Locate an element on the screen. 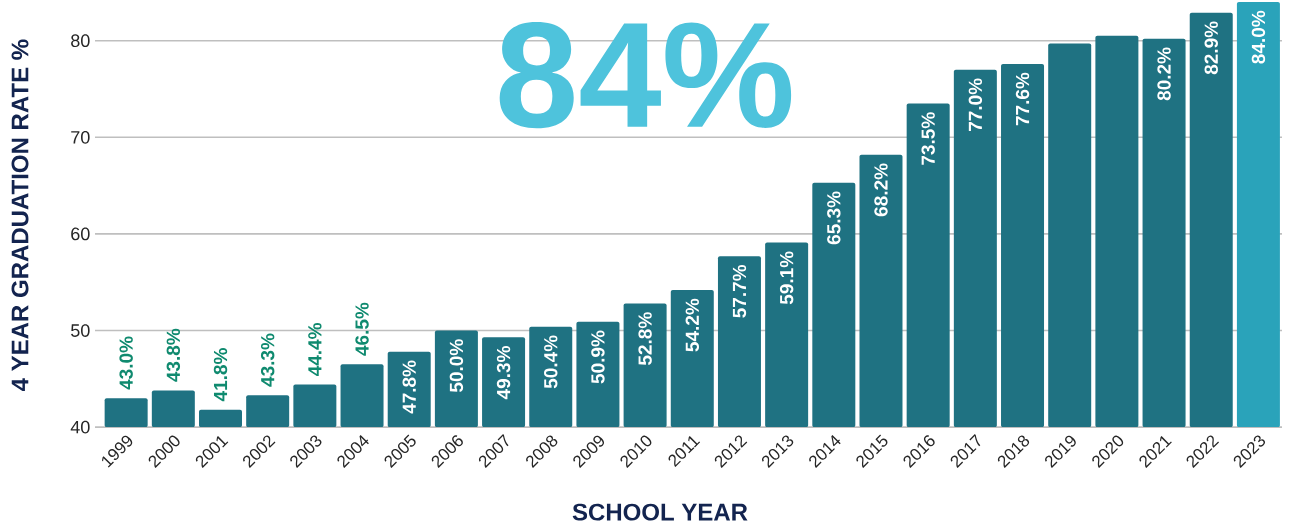  data-label: 49.3% is located at coordinates (503, 372).